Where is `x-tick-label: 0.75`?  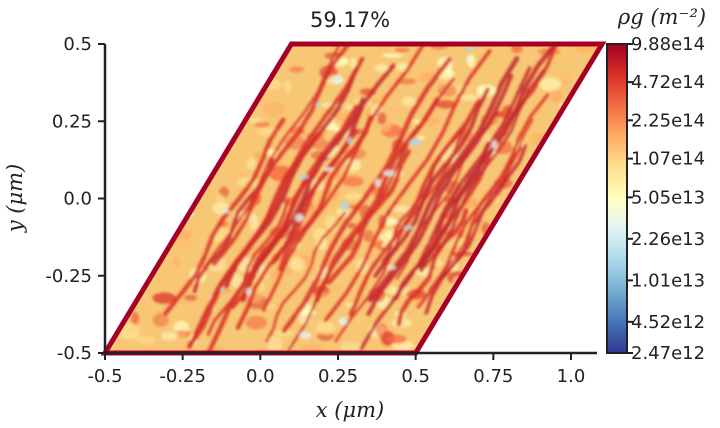 x-tick-label: 0.75 is located at coordinates (493, 376).